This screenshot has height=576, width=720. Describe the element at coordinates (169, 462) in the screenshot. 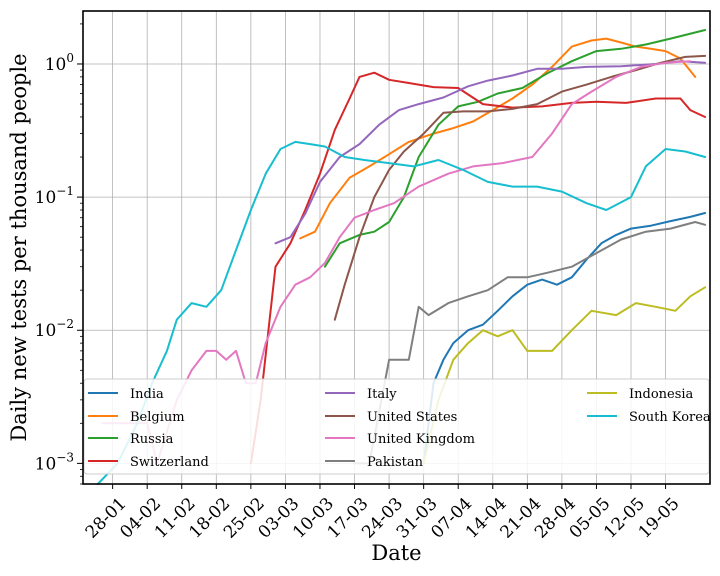

I see `legend-label: Switzerland` at that location.